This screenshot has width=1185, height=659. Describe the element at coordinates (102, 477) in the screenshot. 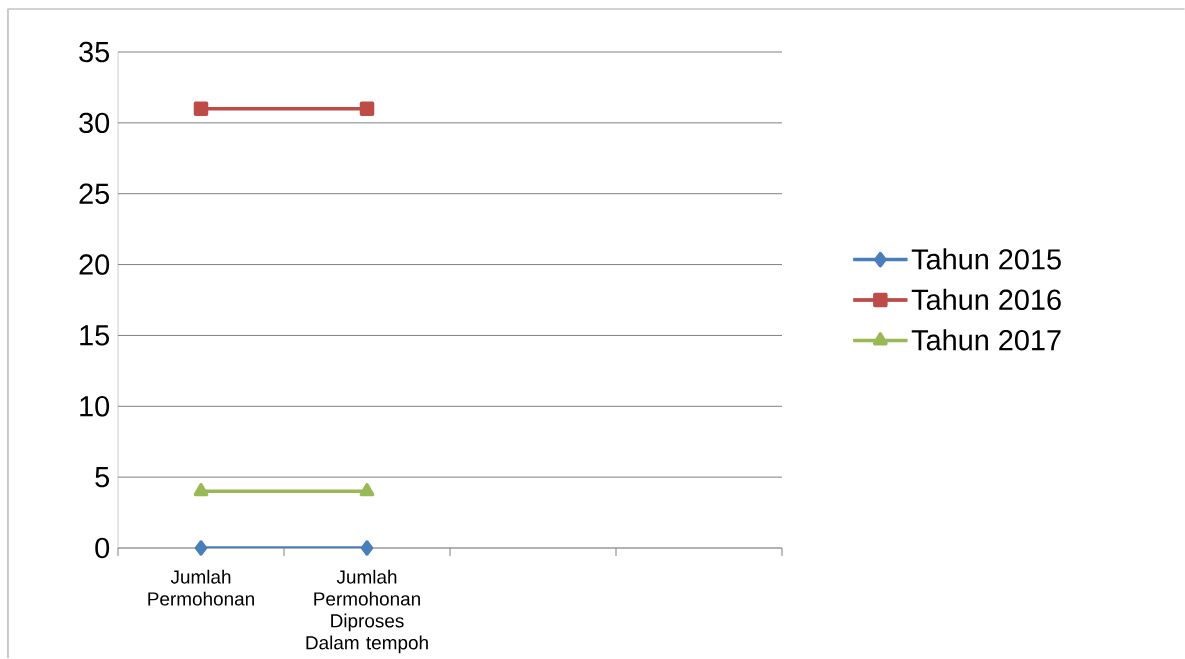

I see `y-tick-label: 5` at that location.